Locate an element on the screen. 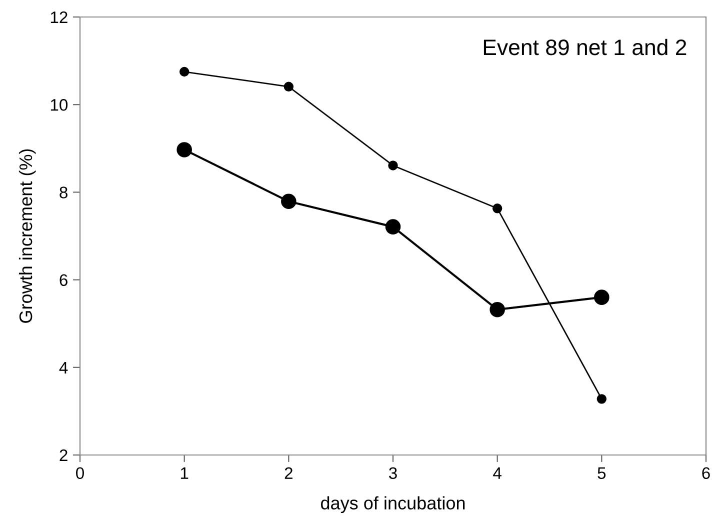  x-axis-title: days of incubation is located at coordinates (392, 505).